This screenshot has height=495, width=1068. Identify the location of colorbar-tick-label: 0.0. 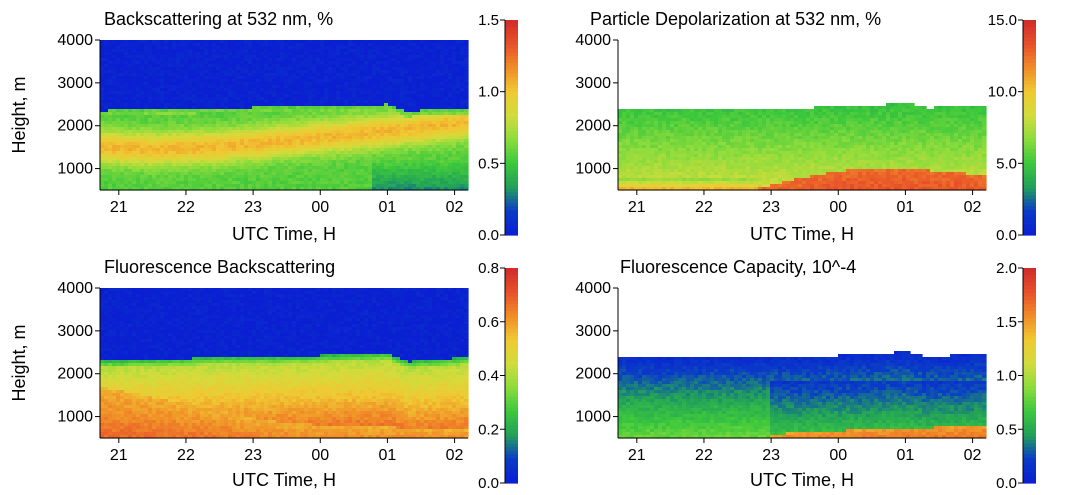
(488, 235).